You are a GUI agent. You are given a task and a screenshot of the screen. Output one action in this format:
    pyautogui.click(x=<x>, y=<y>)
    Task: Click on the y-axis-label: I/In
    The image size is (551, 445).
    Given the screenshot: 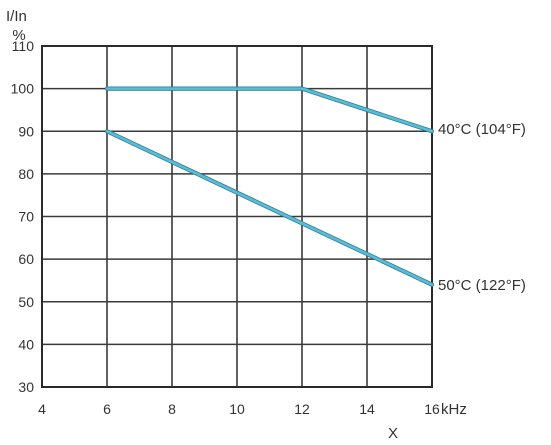 What is the action you would take?
    pyautogui.click(x=16, y=16)
    